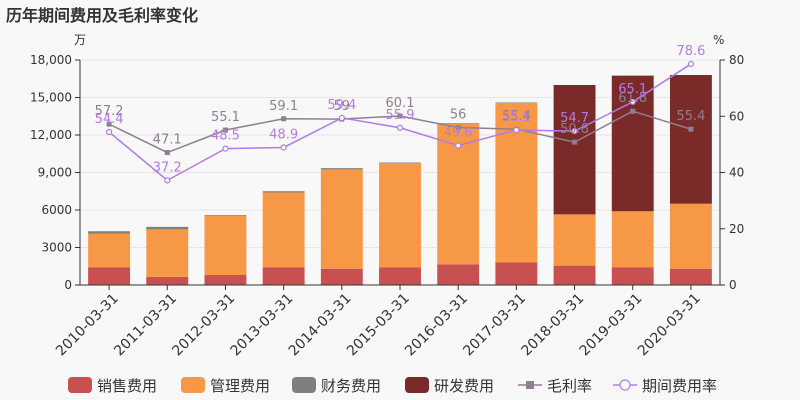 Image resolution: width=800 pixels, height=400 pixels. I want to click on data-label: 61.8, so click(632, 98).